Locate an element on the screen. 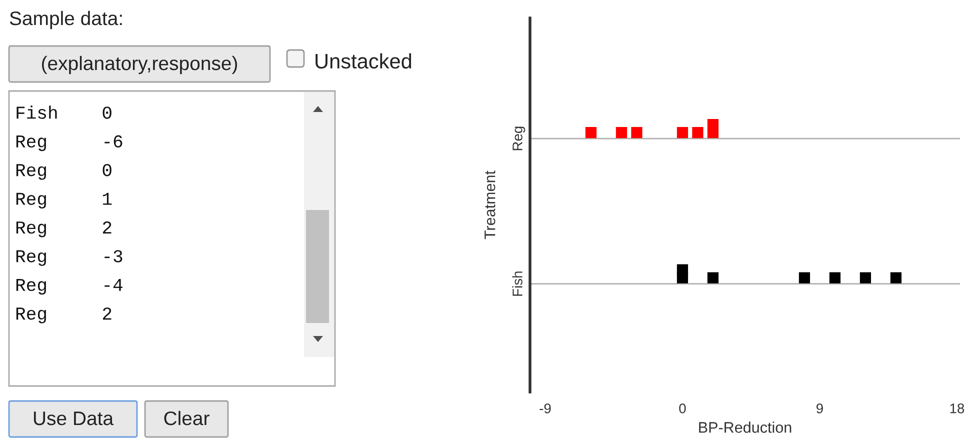  y-tick-label: Reg is located at coordinates (519, 138).